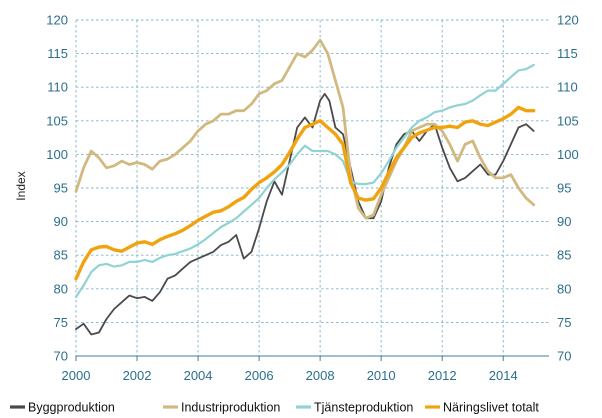  What do you see at coordinates (503, 375) in the screenshot?
I see `x-tick-label: 2014` at bounding box center [503, 375].